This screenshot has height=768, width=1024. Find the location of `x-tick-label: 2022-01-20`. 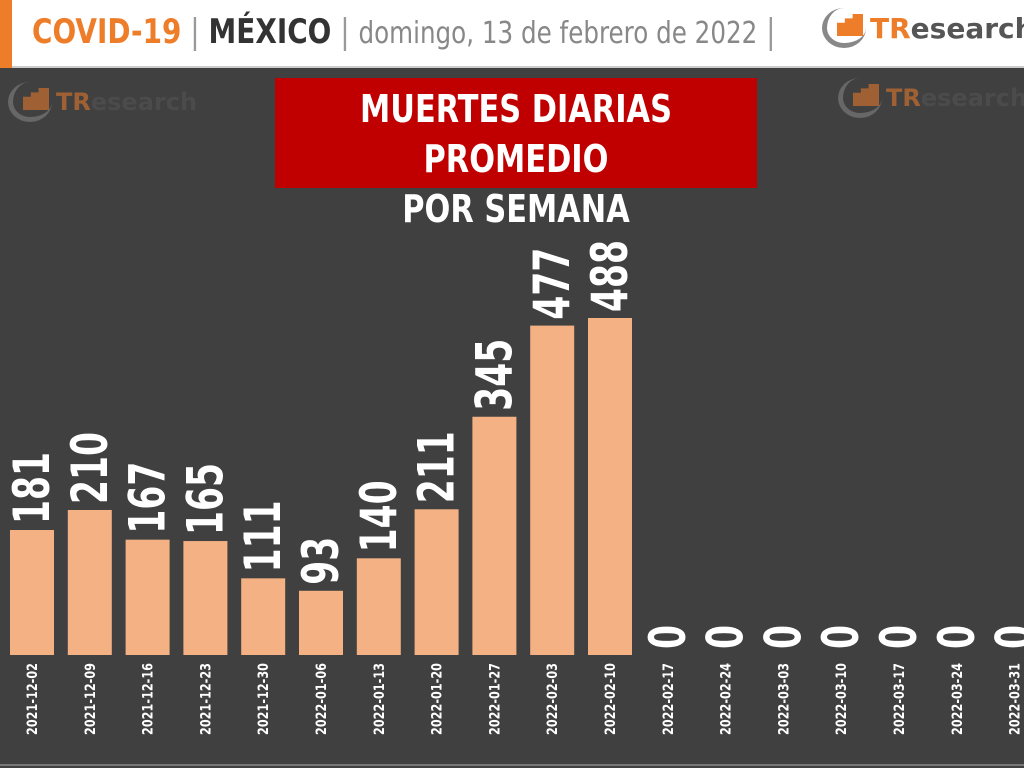

x-tick-label: 2022-01-20 is located at coordinates (438, 699).